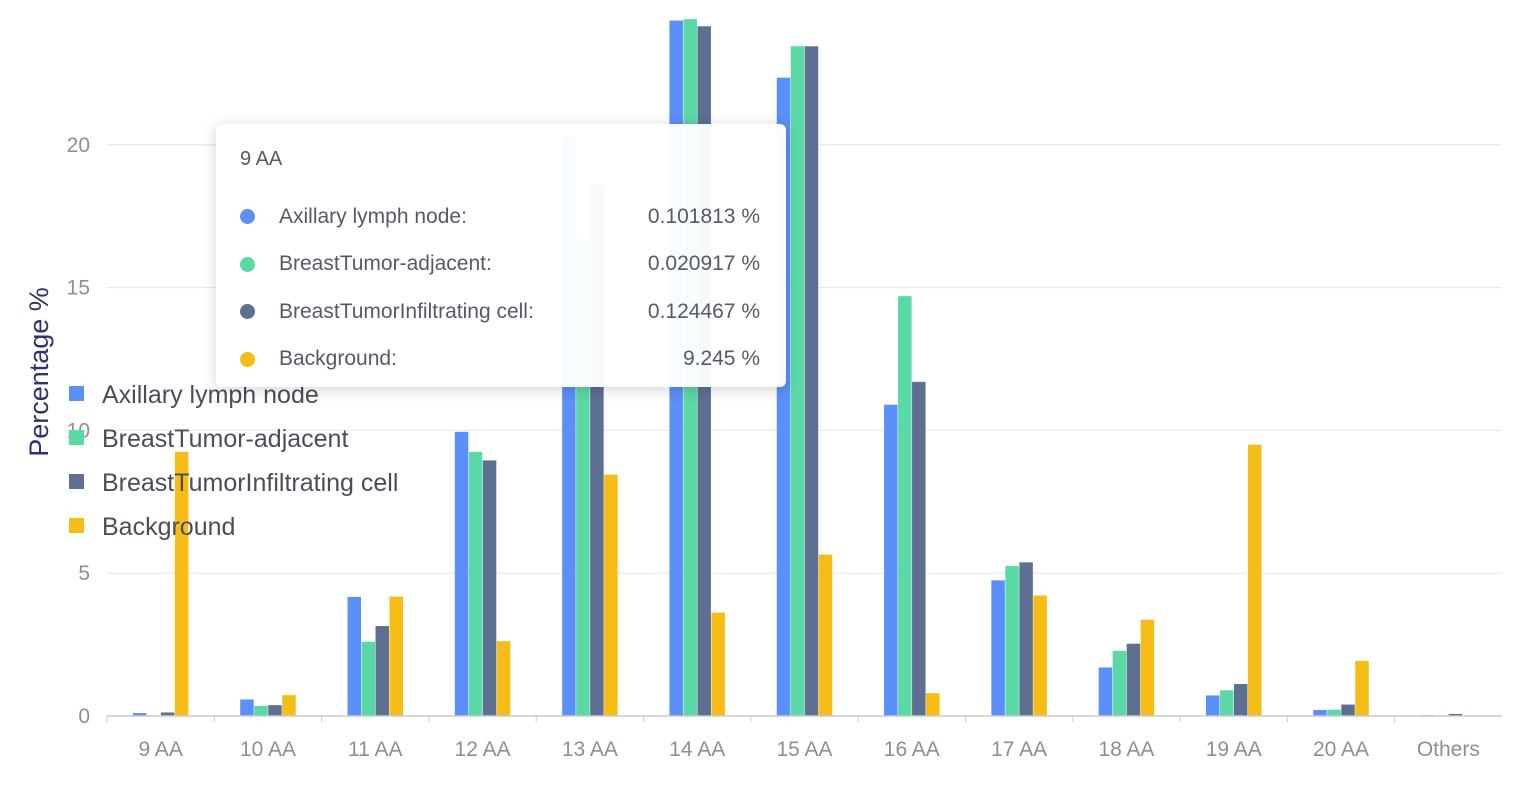 The image size is (1534, 802). I want to click on x-tick-label: 11 AA, so click(375, 749).